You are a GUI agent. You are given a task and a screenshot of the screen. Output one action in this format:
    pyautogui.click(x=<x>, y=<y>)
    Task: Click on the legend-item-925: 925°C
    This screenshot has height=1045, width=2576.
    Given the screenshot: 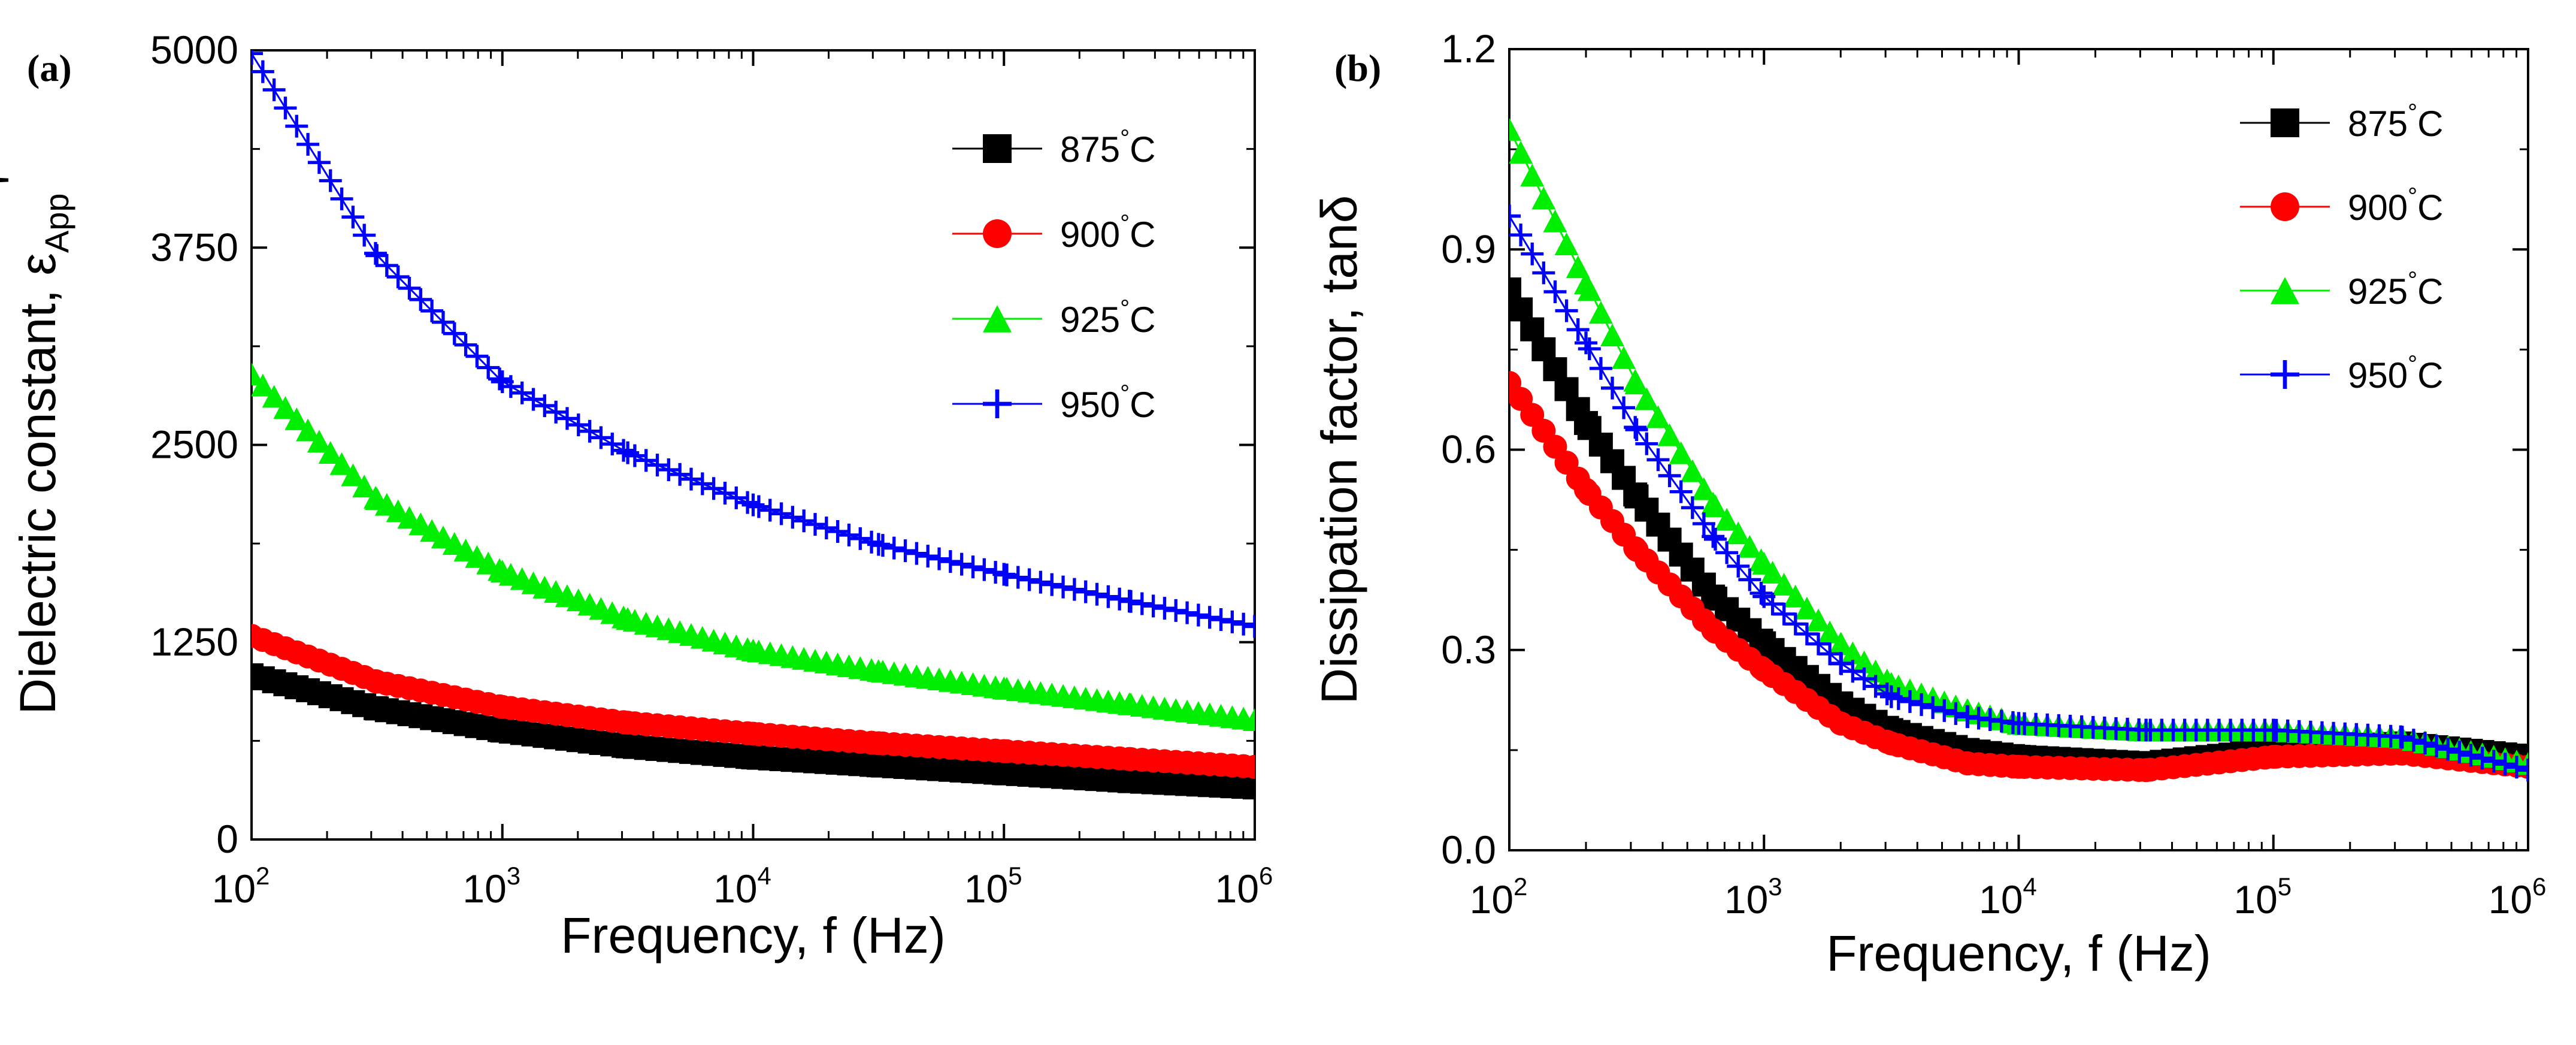 What is the action you would take?
    pyautogui.click(x=2341, y=289)
    